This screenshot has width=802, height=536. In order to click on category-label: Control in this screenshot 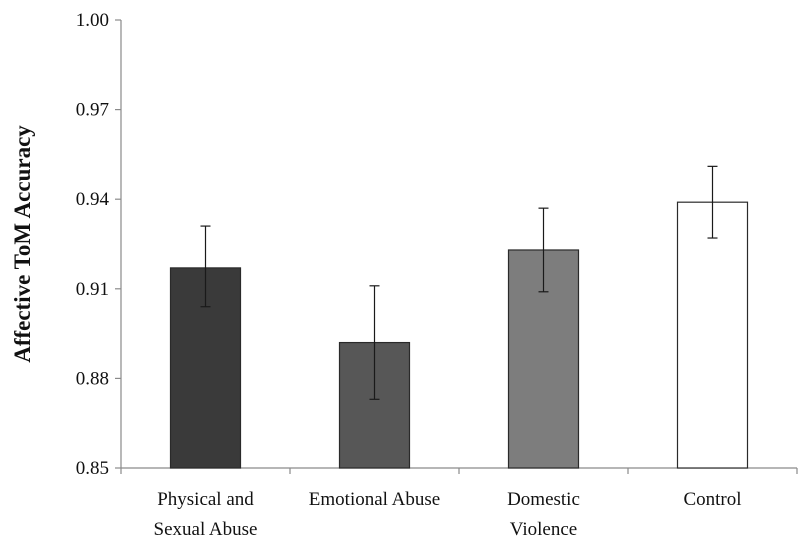, I will do `click(712, 499)`.